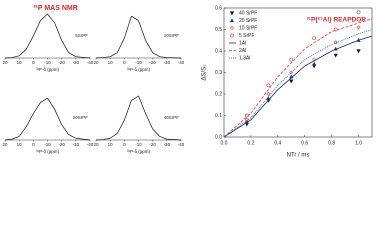 This screenshot has width=378, height=240. Describe the element at coordinates (218, 30) in the screenshot. I see `y-tick-label: 0.5` at that location.